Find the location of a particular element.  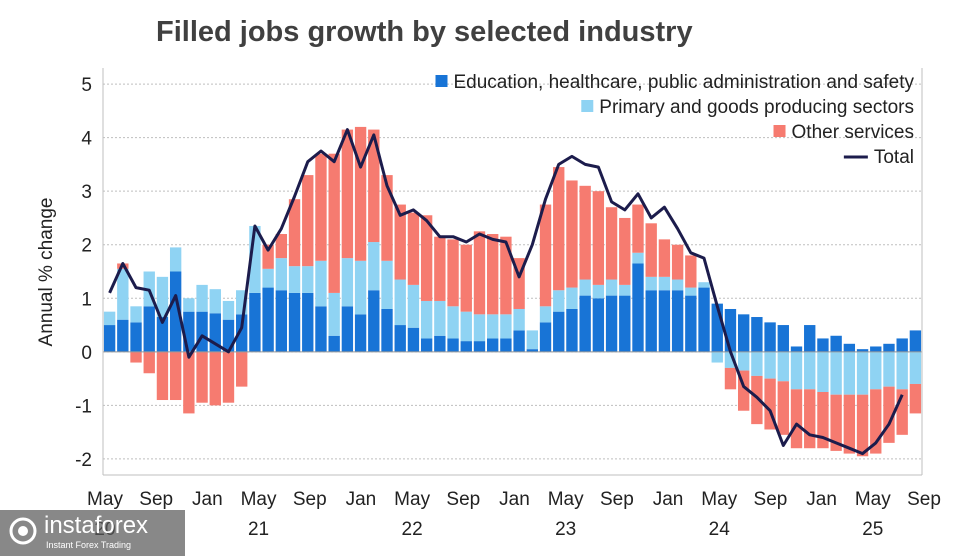

x-tick-year: 24 is located at coordinates (720, 529).